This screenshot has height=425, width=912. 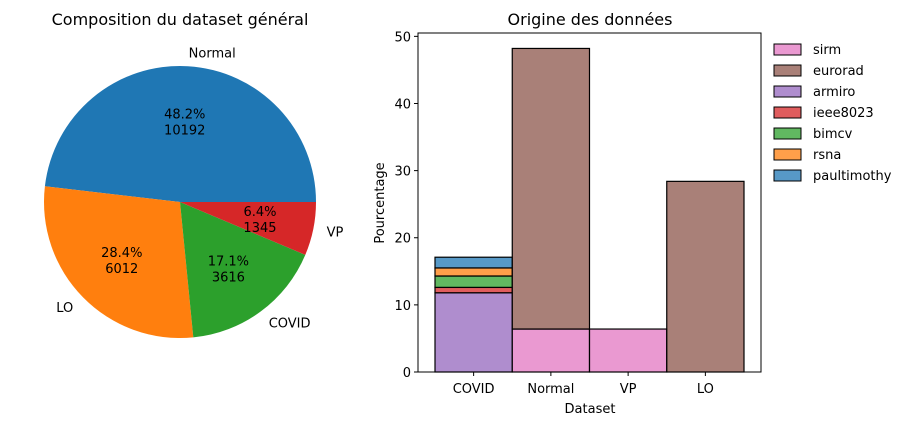 What do you see at coordinates (402, 239) in the screenshot?
I see `y-tick-label-20: 20` at bounding box center [402, 239].